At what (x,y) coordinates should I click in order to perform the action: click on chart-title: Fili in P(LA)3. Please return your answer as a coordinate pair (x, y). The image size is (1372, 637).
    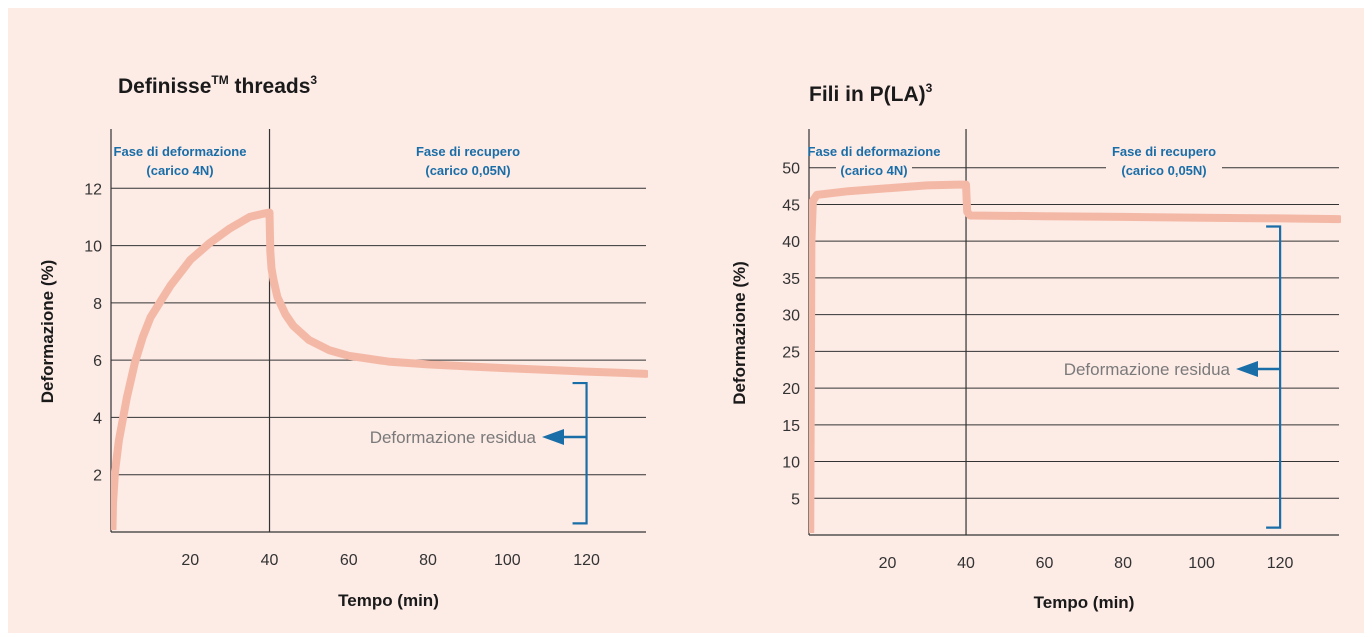
    Looking at the image, I should click on (871, 93).